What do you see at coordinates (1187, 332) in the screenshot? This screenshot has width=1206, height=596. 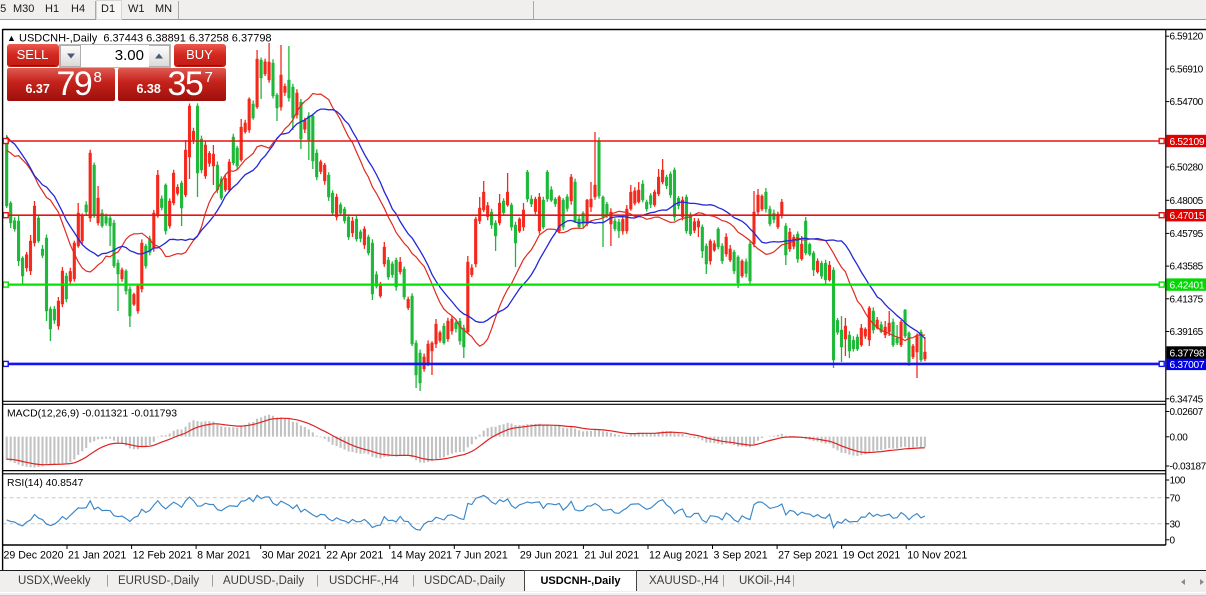 I see `svg-text: 6.39165` at bounding box center [1187, 332].